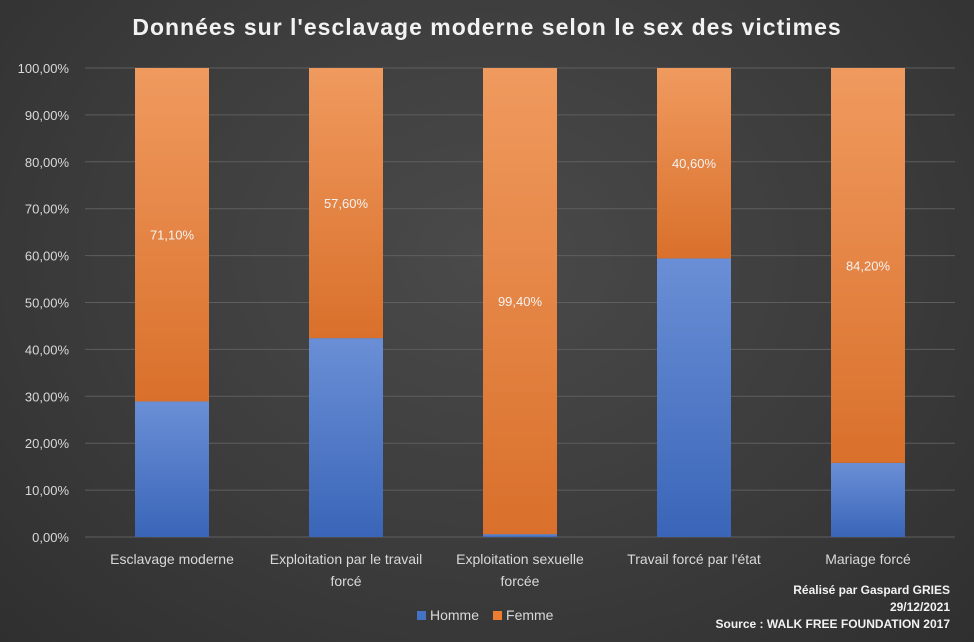 This screenshot has width=974, height=642. I want to click on y-tick-label: 0,00%, so click(50, 537).